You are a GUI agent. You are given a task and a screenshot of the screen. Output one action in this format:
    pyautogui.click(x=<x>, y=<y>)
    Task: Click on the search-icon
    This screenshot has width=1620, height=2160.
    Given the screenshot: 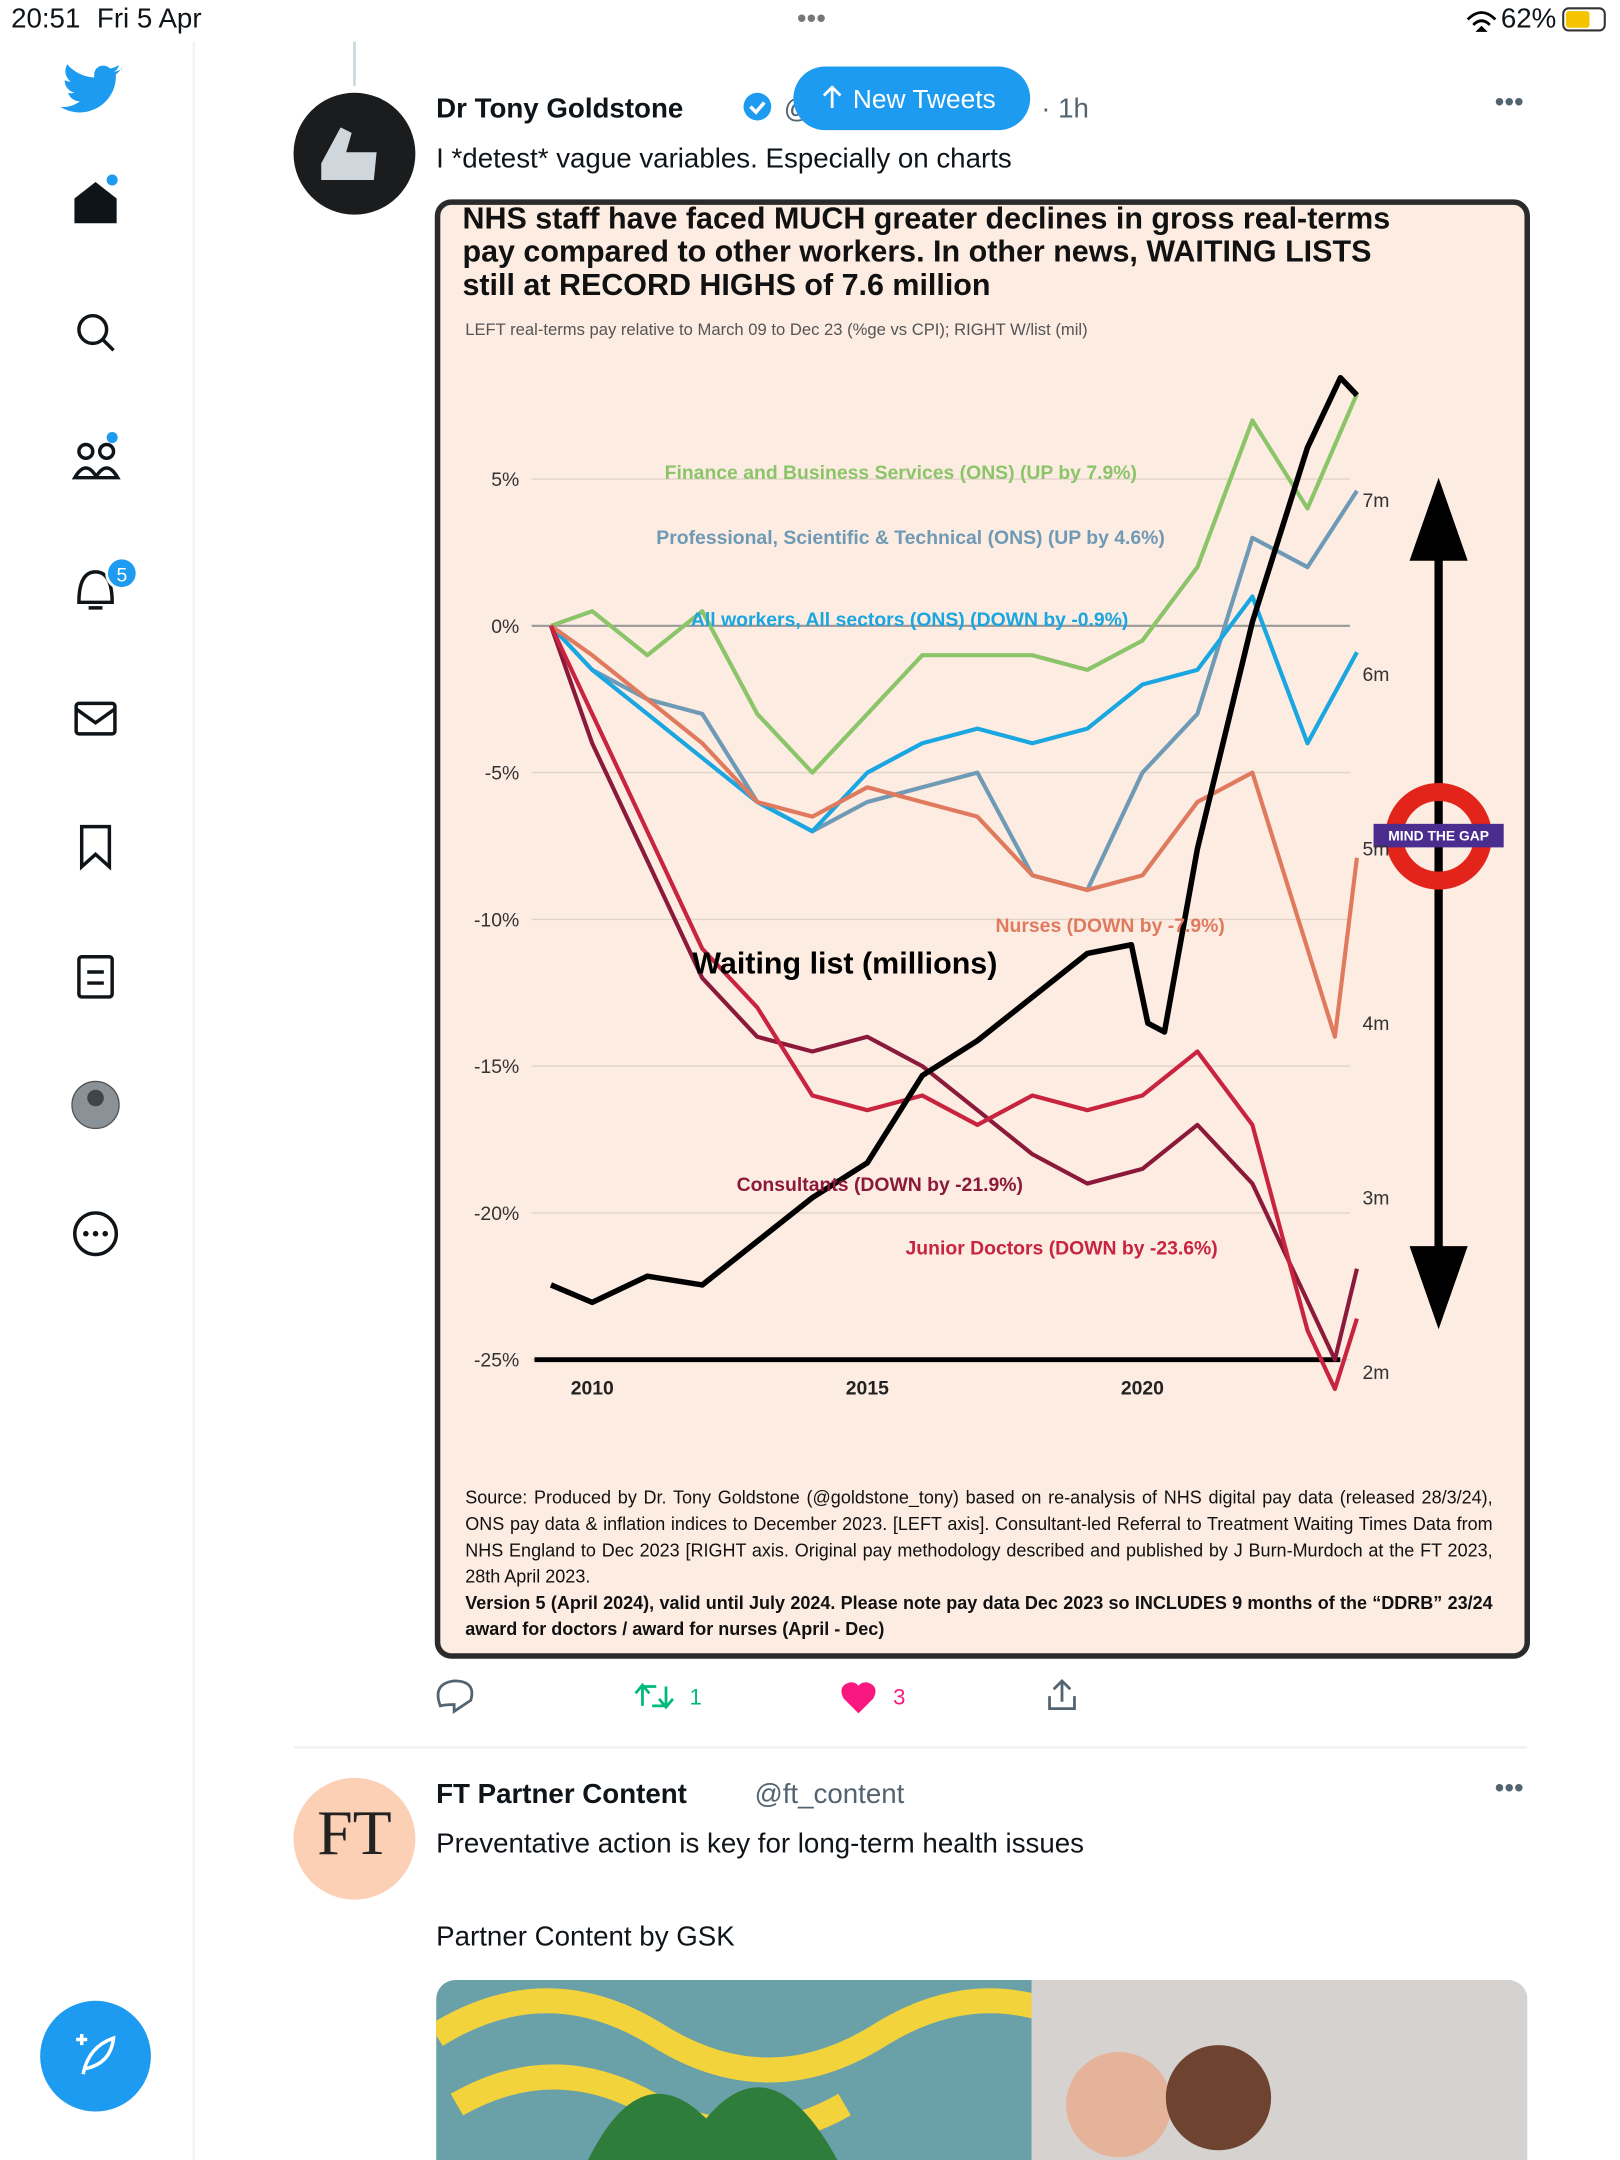 What is the action you would take?
    pyautogui.click(x=93, y=329)
    